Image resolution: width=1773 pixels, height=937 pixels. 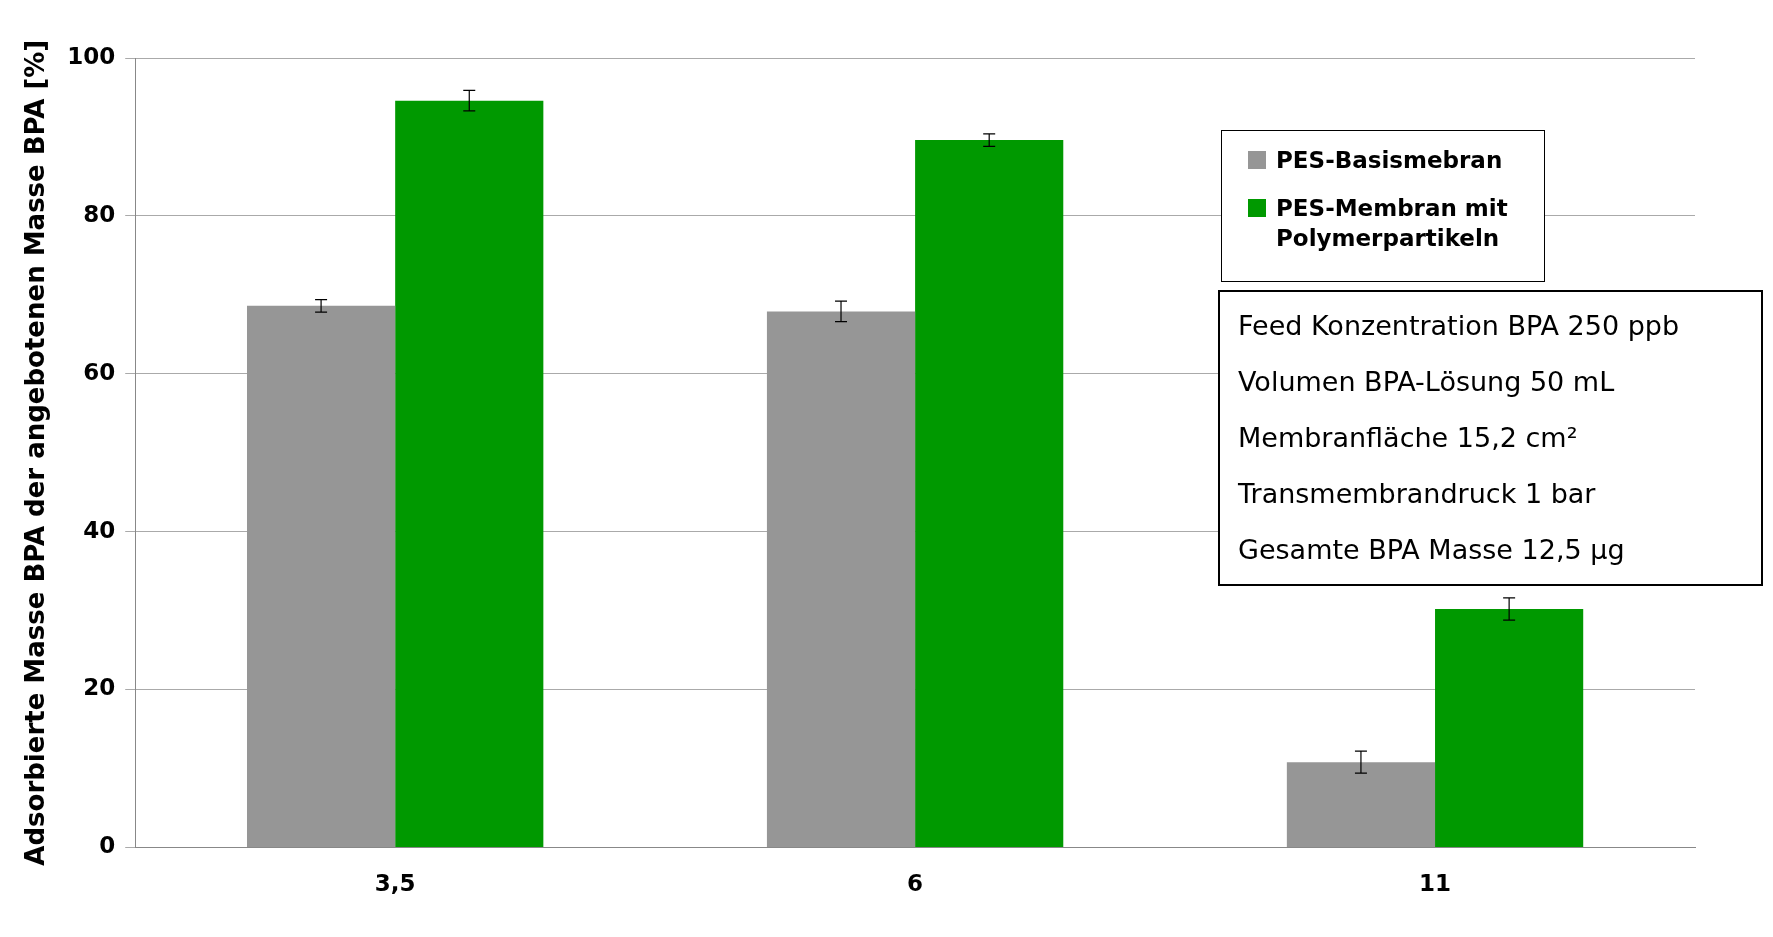 I want to click on annotation: Transmembrandruck 1 bar, so click(x=1417, y=494).